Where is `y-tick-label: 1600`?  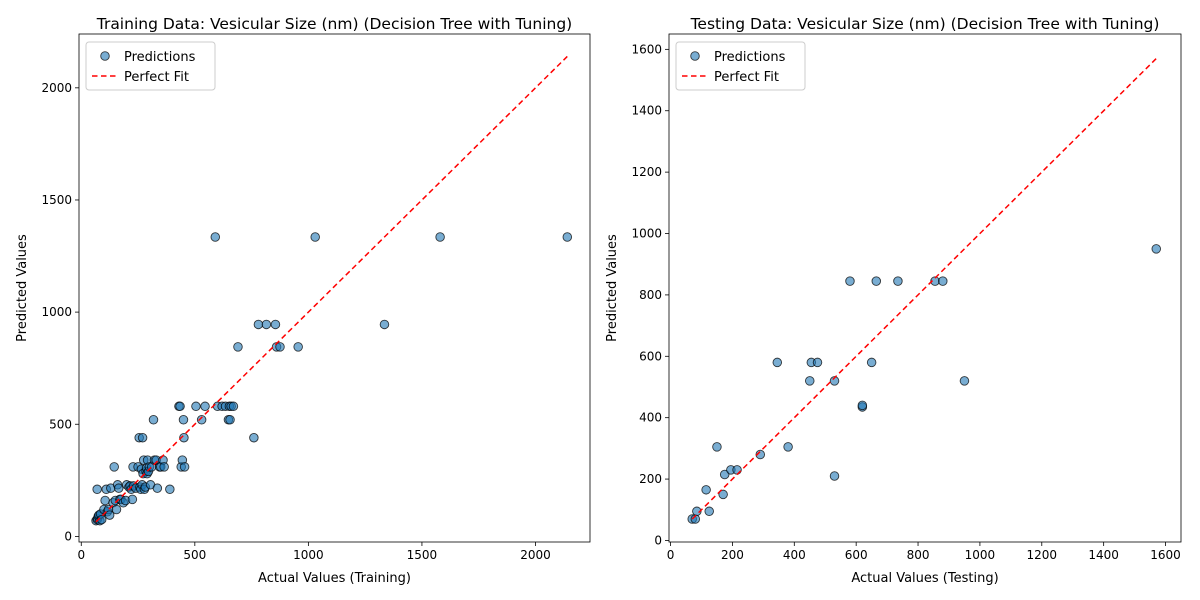 y-tick-label: 1600 is located at coordinates (646, 49).